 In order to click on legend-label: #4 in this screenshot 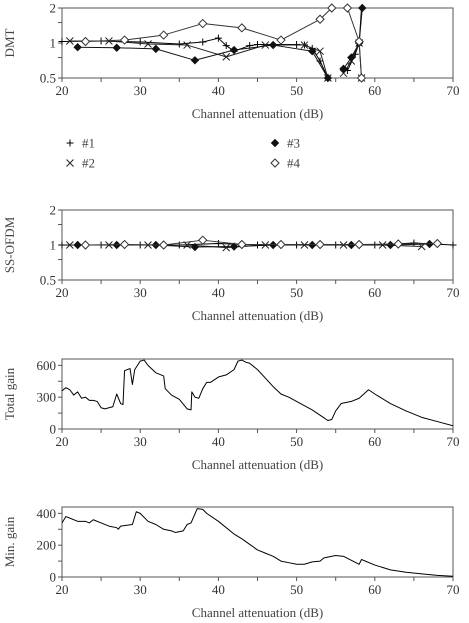, I will do `click(293, 163)`.